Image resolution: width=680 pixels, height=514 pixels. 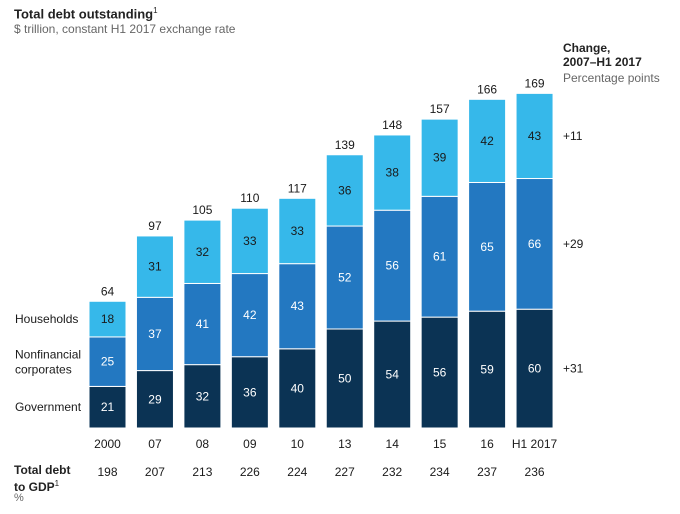 I want to click on legend-government: Government, so click(x=48, y=407).